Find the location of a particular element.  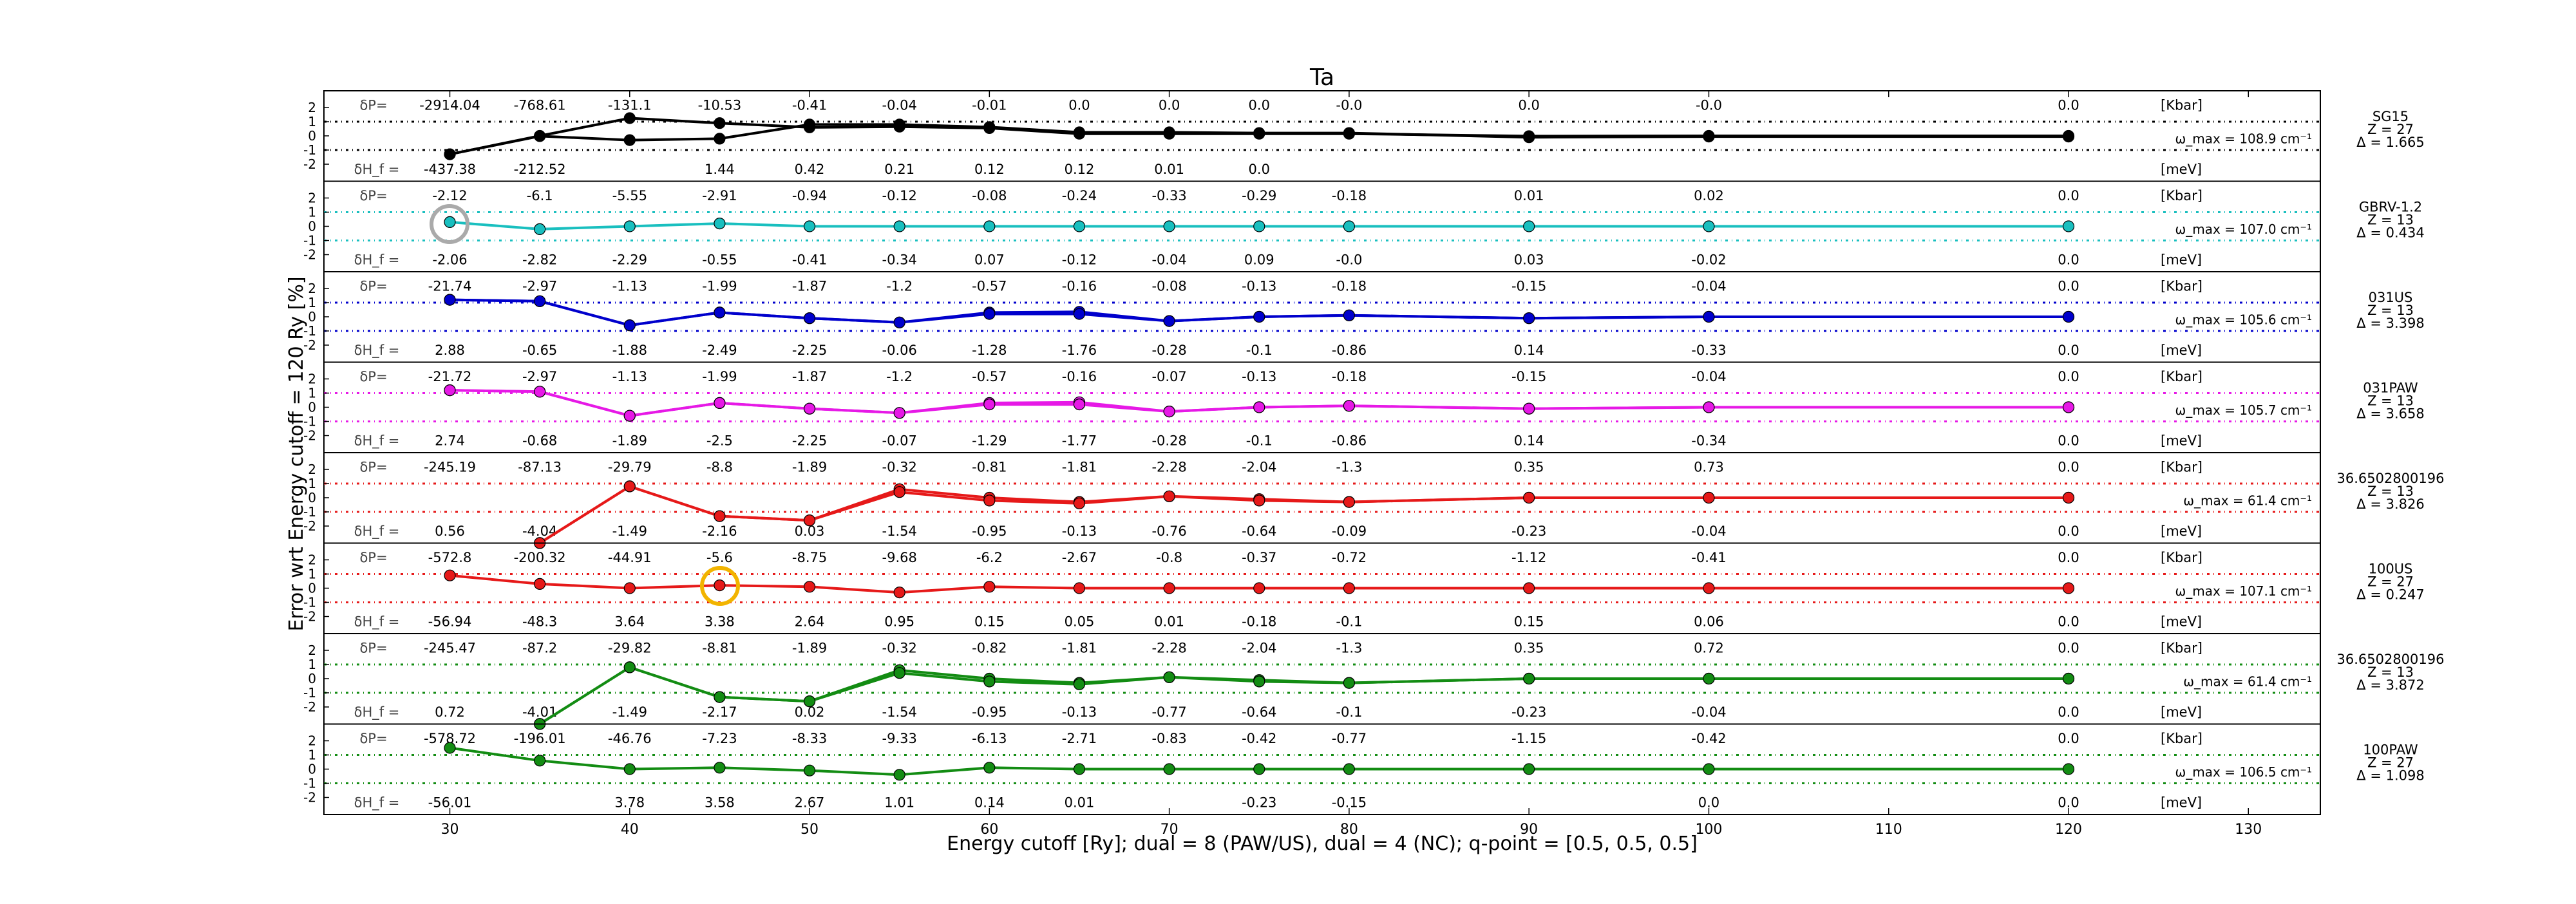

dp-value: -1.87 is located at coordinates (810, 287).